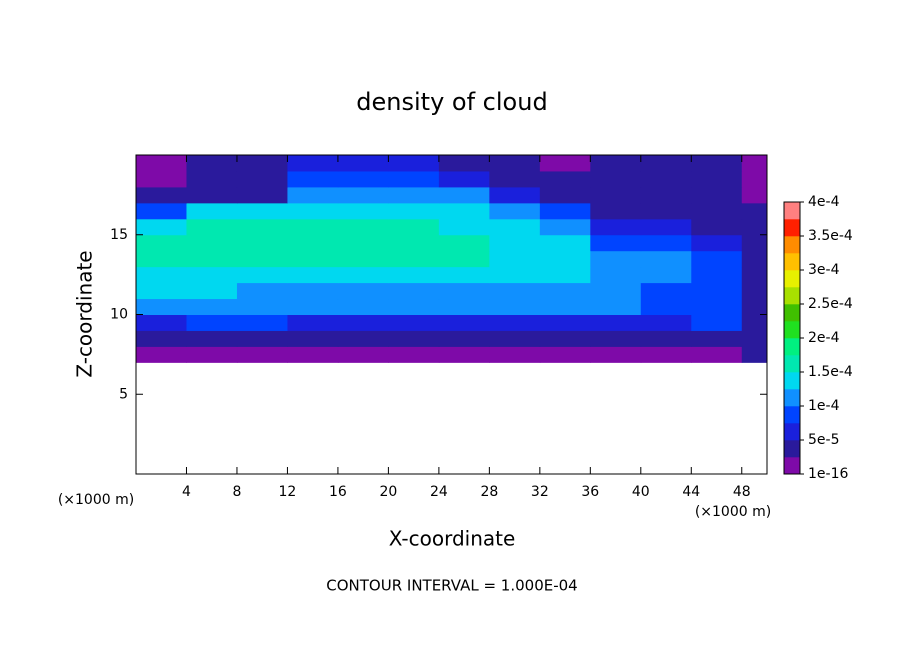 This screenshot has height=654, width=904. I want to click on colorbar-tick-label: 1e-16, so click(828, 474).